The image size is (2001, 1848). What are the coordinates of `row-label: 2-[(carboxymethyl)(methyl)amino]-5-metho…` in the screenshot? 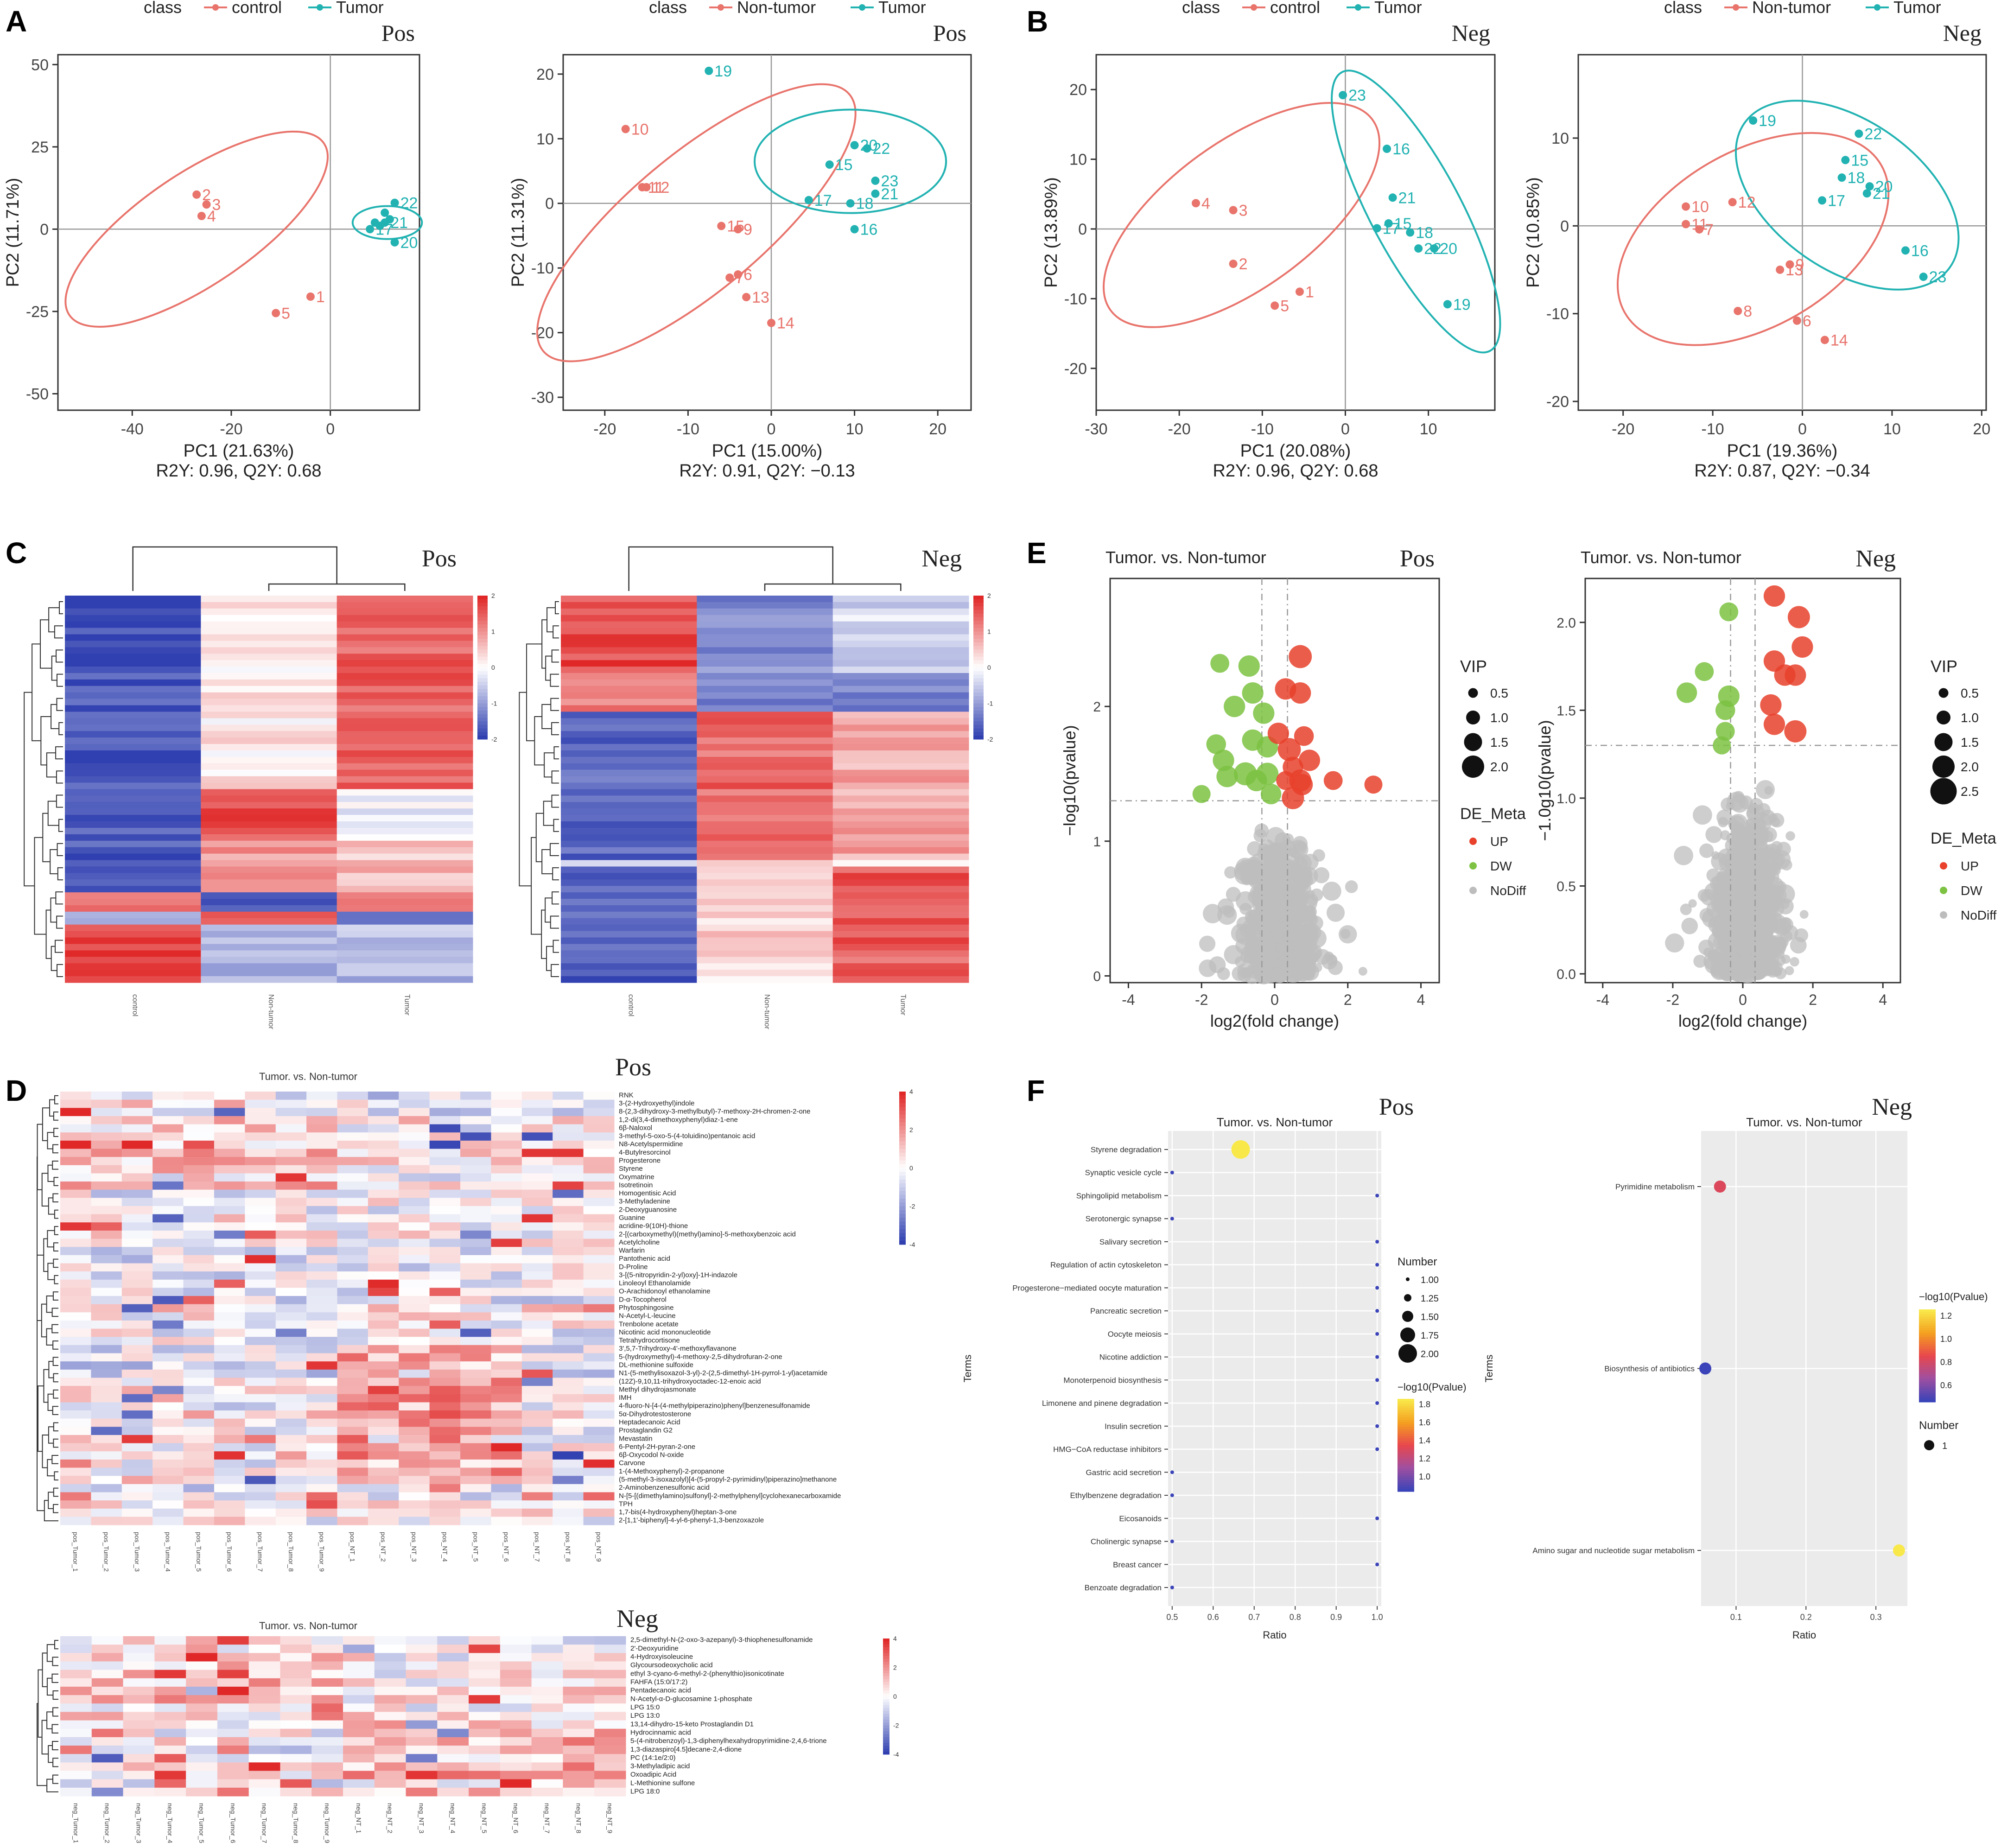 It's located at (707, 1234).